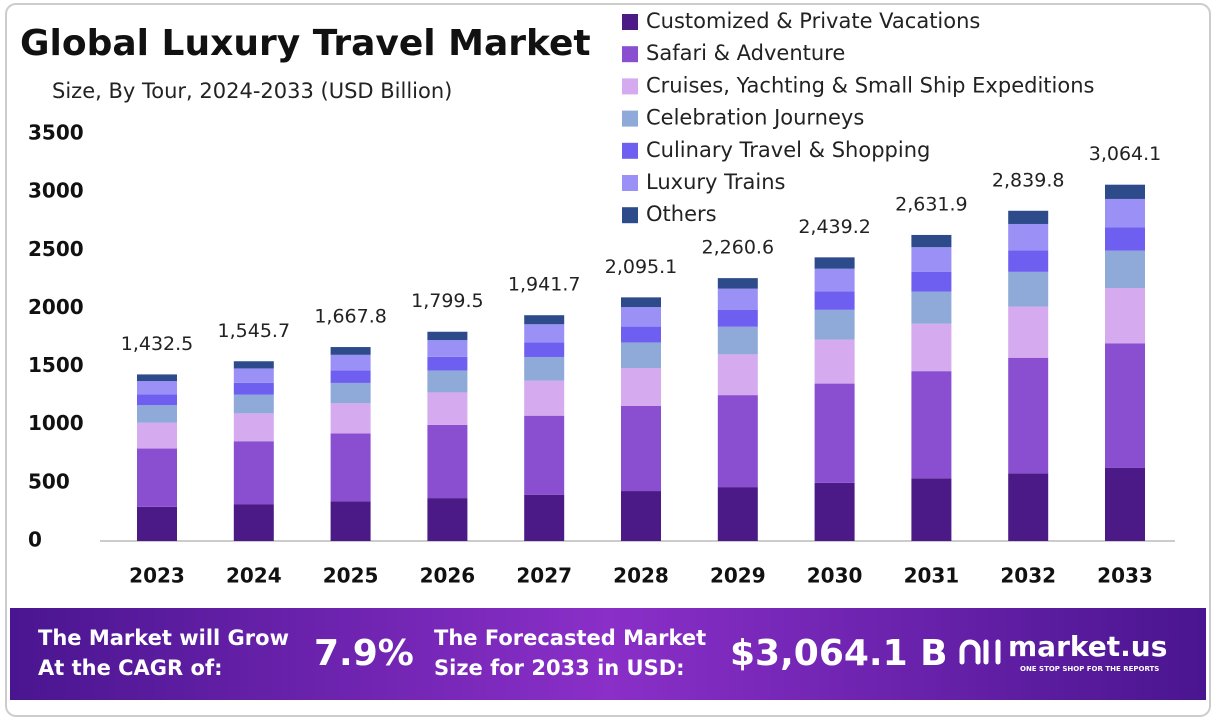 Image resolution: width=1216 pixels, height=728 pixels. What do you see at coordinates (35, 540) in the screenshot?
I see `y-tick-label: 0` at bounding box center [35, 540].